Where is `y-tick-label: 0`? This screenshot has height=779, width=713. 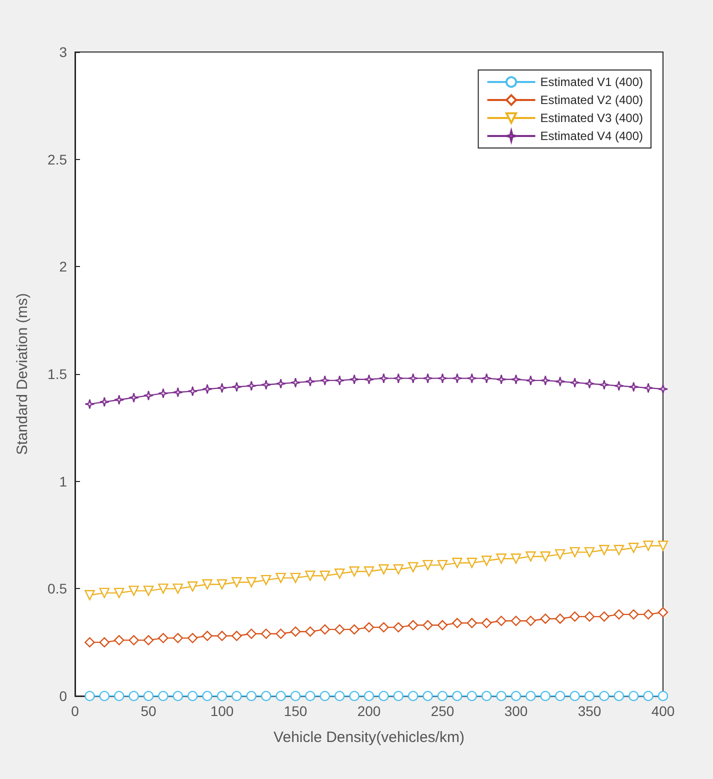 y-tick-label: 0 is located at coordinates (63, 696).